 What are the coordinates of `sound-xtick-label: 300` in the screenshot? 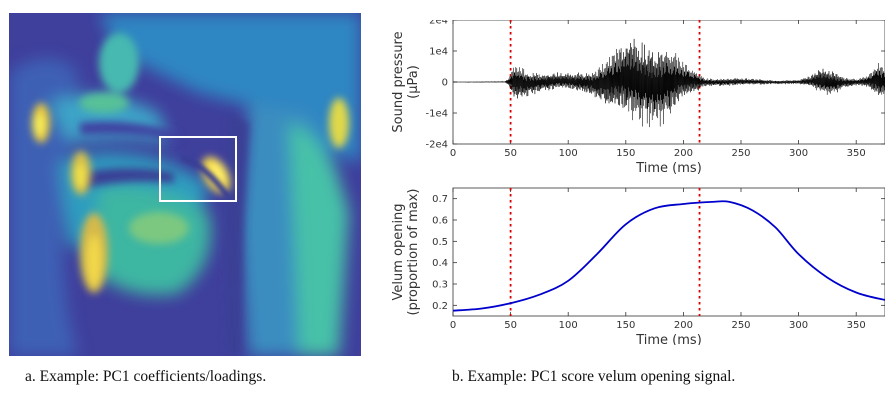 It's located at (798, 153).